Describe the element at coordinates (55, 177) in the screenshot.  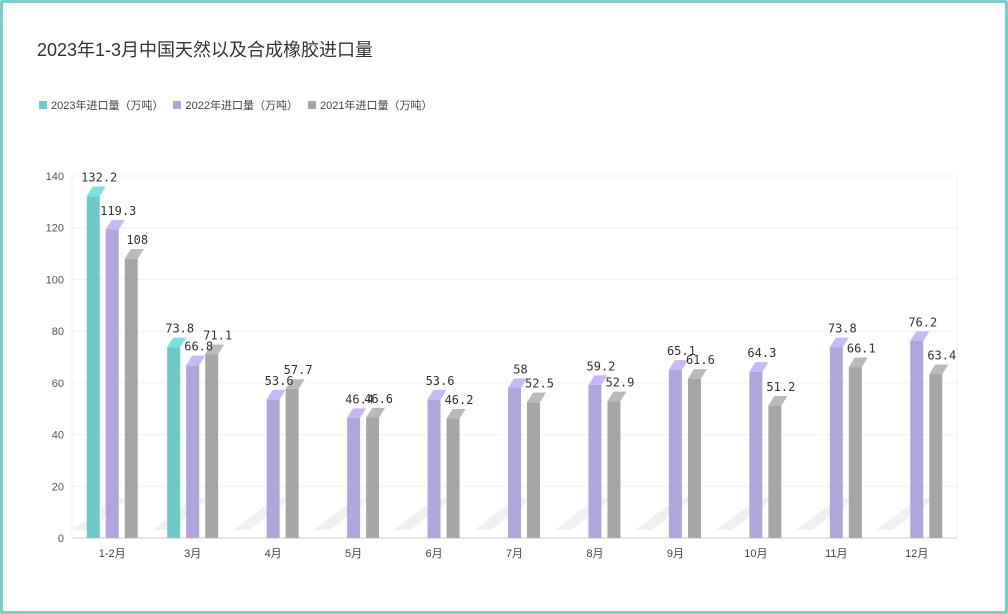
I see `y-tick-label: 140` at that location.